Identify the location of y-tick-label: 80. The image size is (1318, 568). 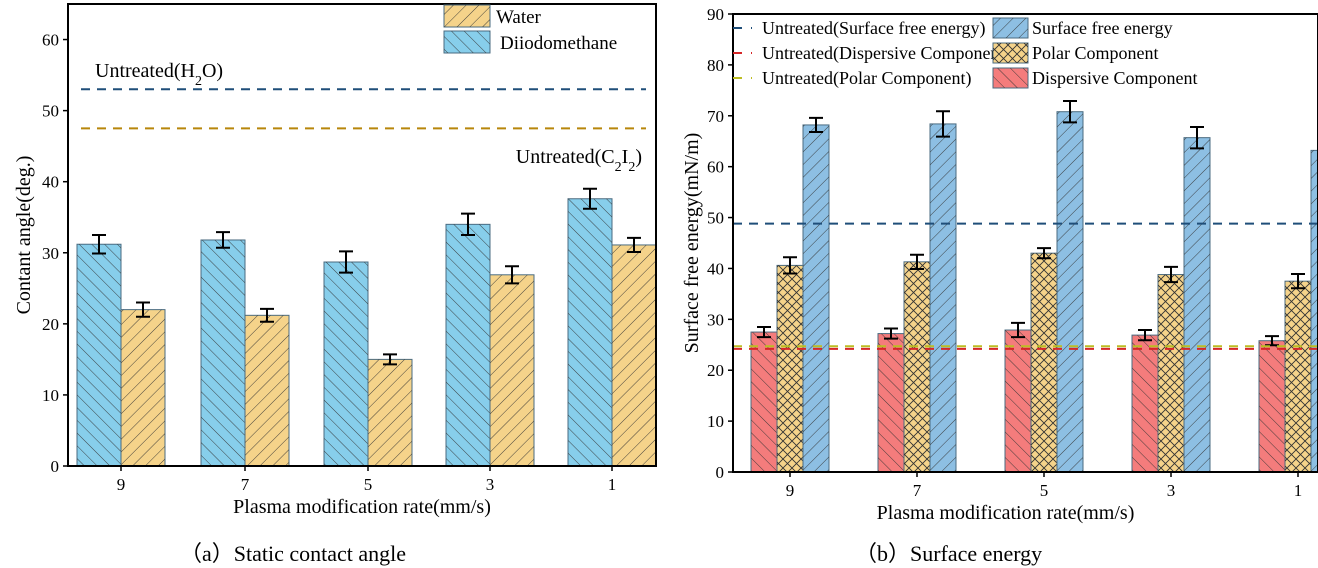
(715, 65).